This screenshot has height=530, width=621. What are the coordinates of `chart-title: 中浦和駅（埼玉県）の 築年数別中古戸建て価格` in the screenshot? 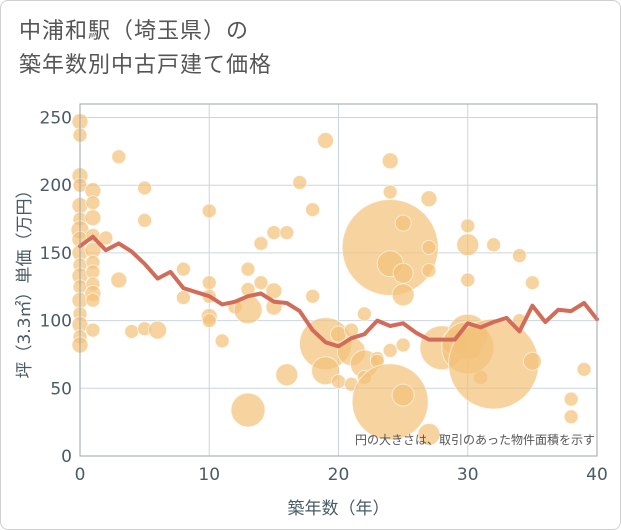 It's located at (145, 49).